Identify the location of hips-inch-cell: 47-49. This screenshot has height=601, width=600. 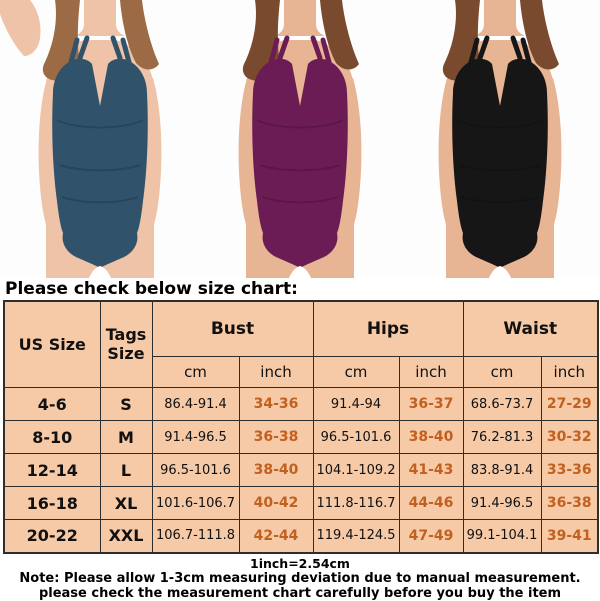
(431, 536).